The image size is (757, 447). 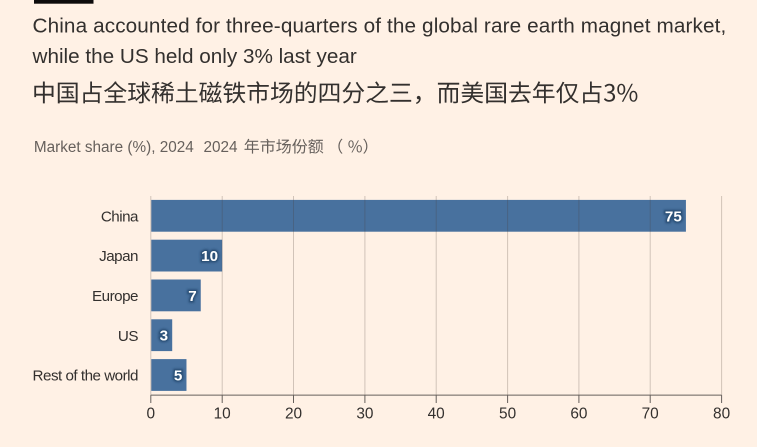 I want to click on svg-text: 50, so click(x=507, y=414).